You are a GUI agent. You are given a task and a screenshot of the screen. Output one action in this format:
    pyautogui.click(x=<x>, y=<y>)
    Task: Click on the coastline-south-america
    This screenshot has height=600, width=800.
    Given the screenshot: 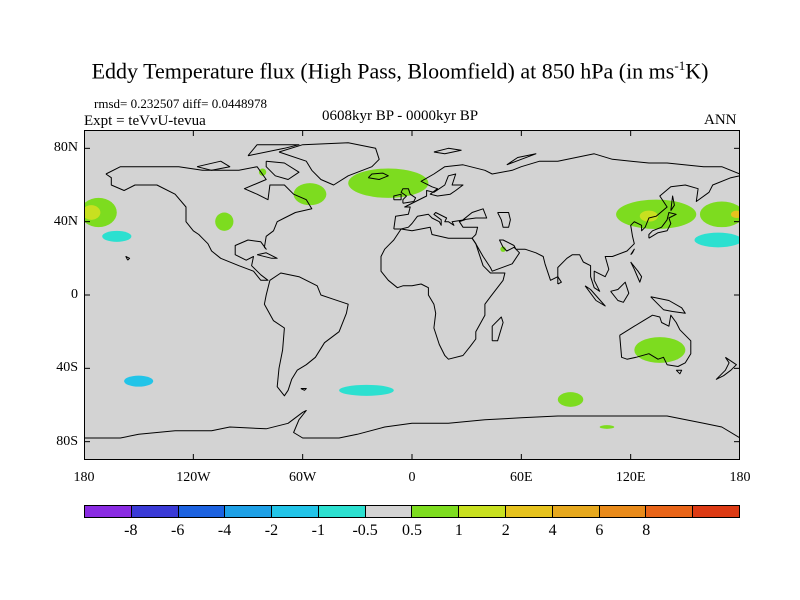 What is the action you would take?
    pyautogui.click(x=306, y=334)
    